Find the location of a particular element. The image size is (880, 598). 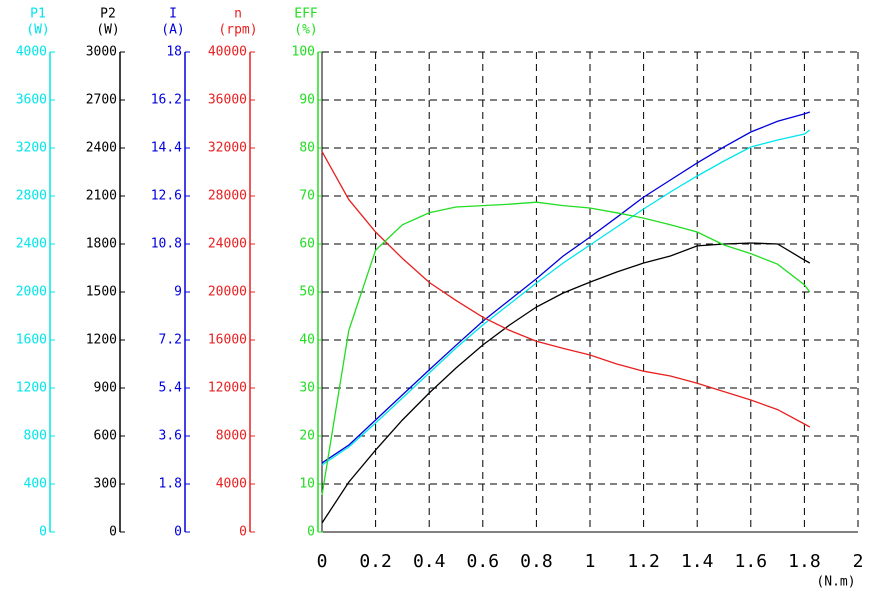

x-tick-label: 0.6 is located at coordinates (483, 561).